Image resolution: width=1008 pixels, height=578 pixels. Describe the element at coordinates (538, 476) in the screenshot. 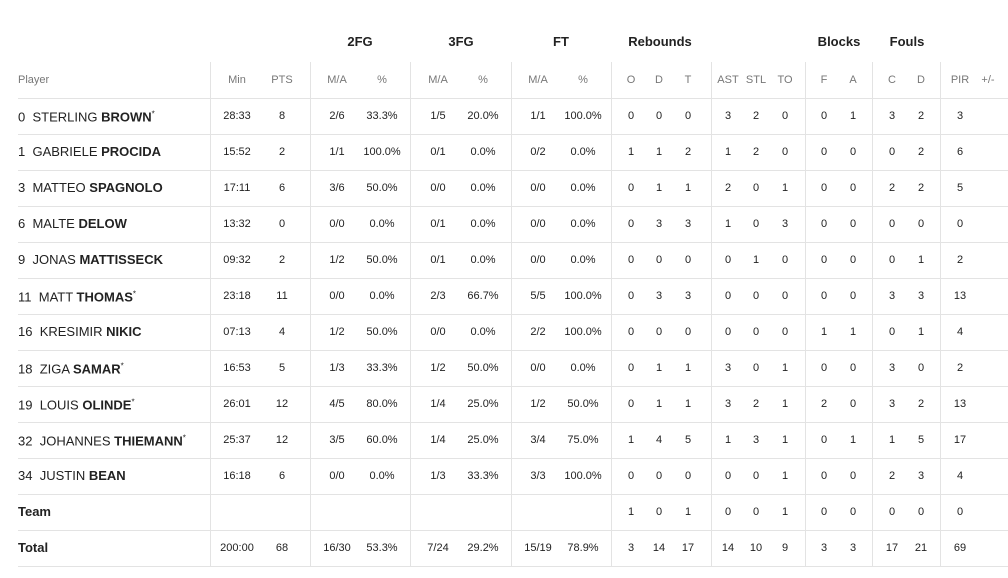

I see `stat-cell: 3/3` at that location.